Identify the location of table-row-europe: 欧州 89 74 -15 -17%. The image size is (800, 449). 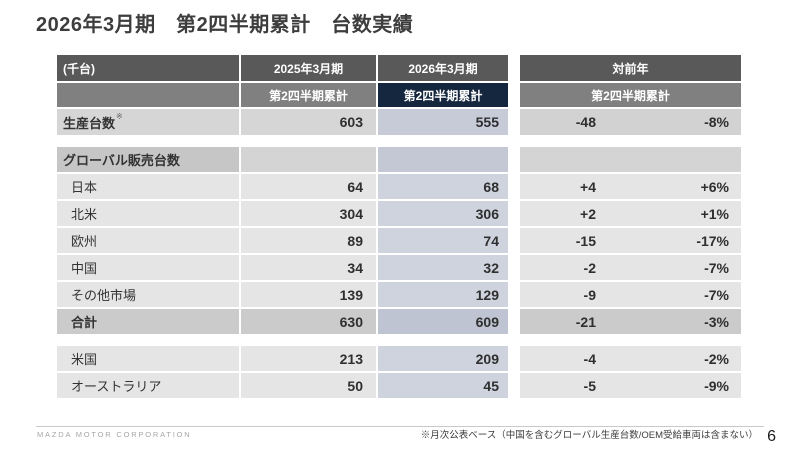
(399, 240).